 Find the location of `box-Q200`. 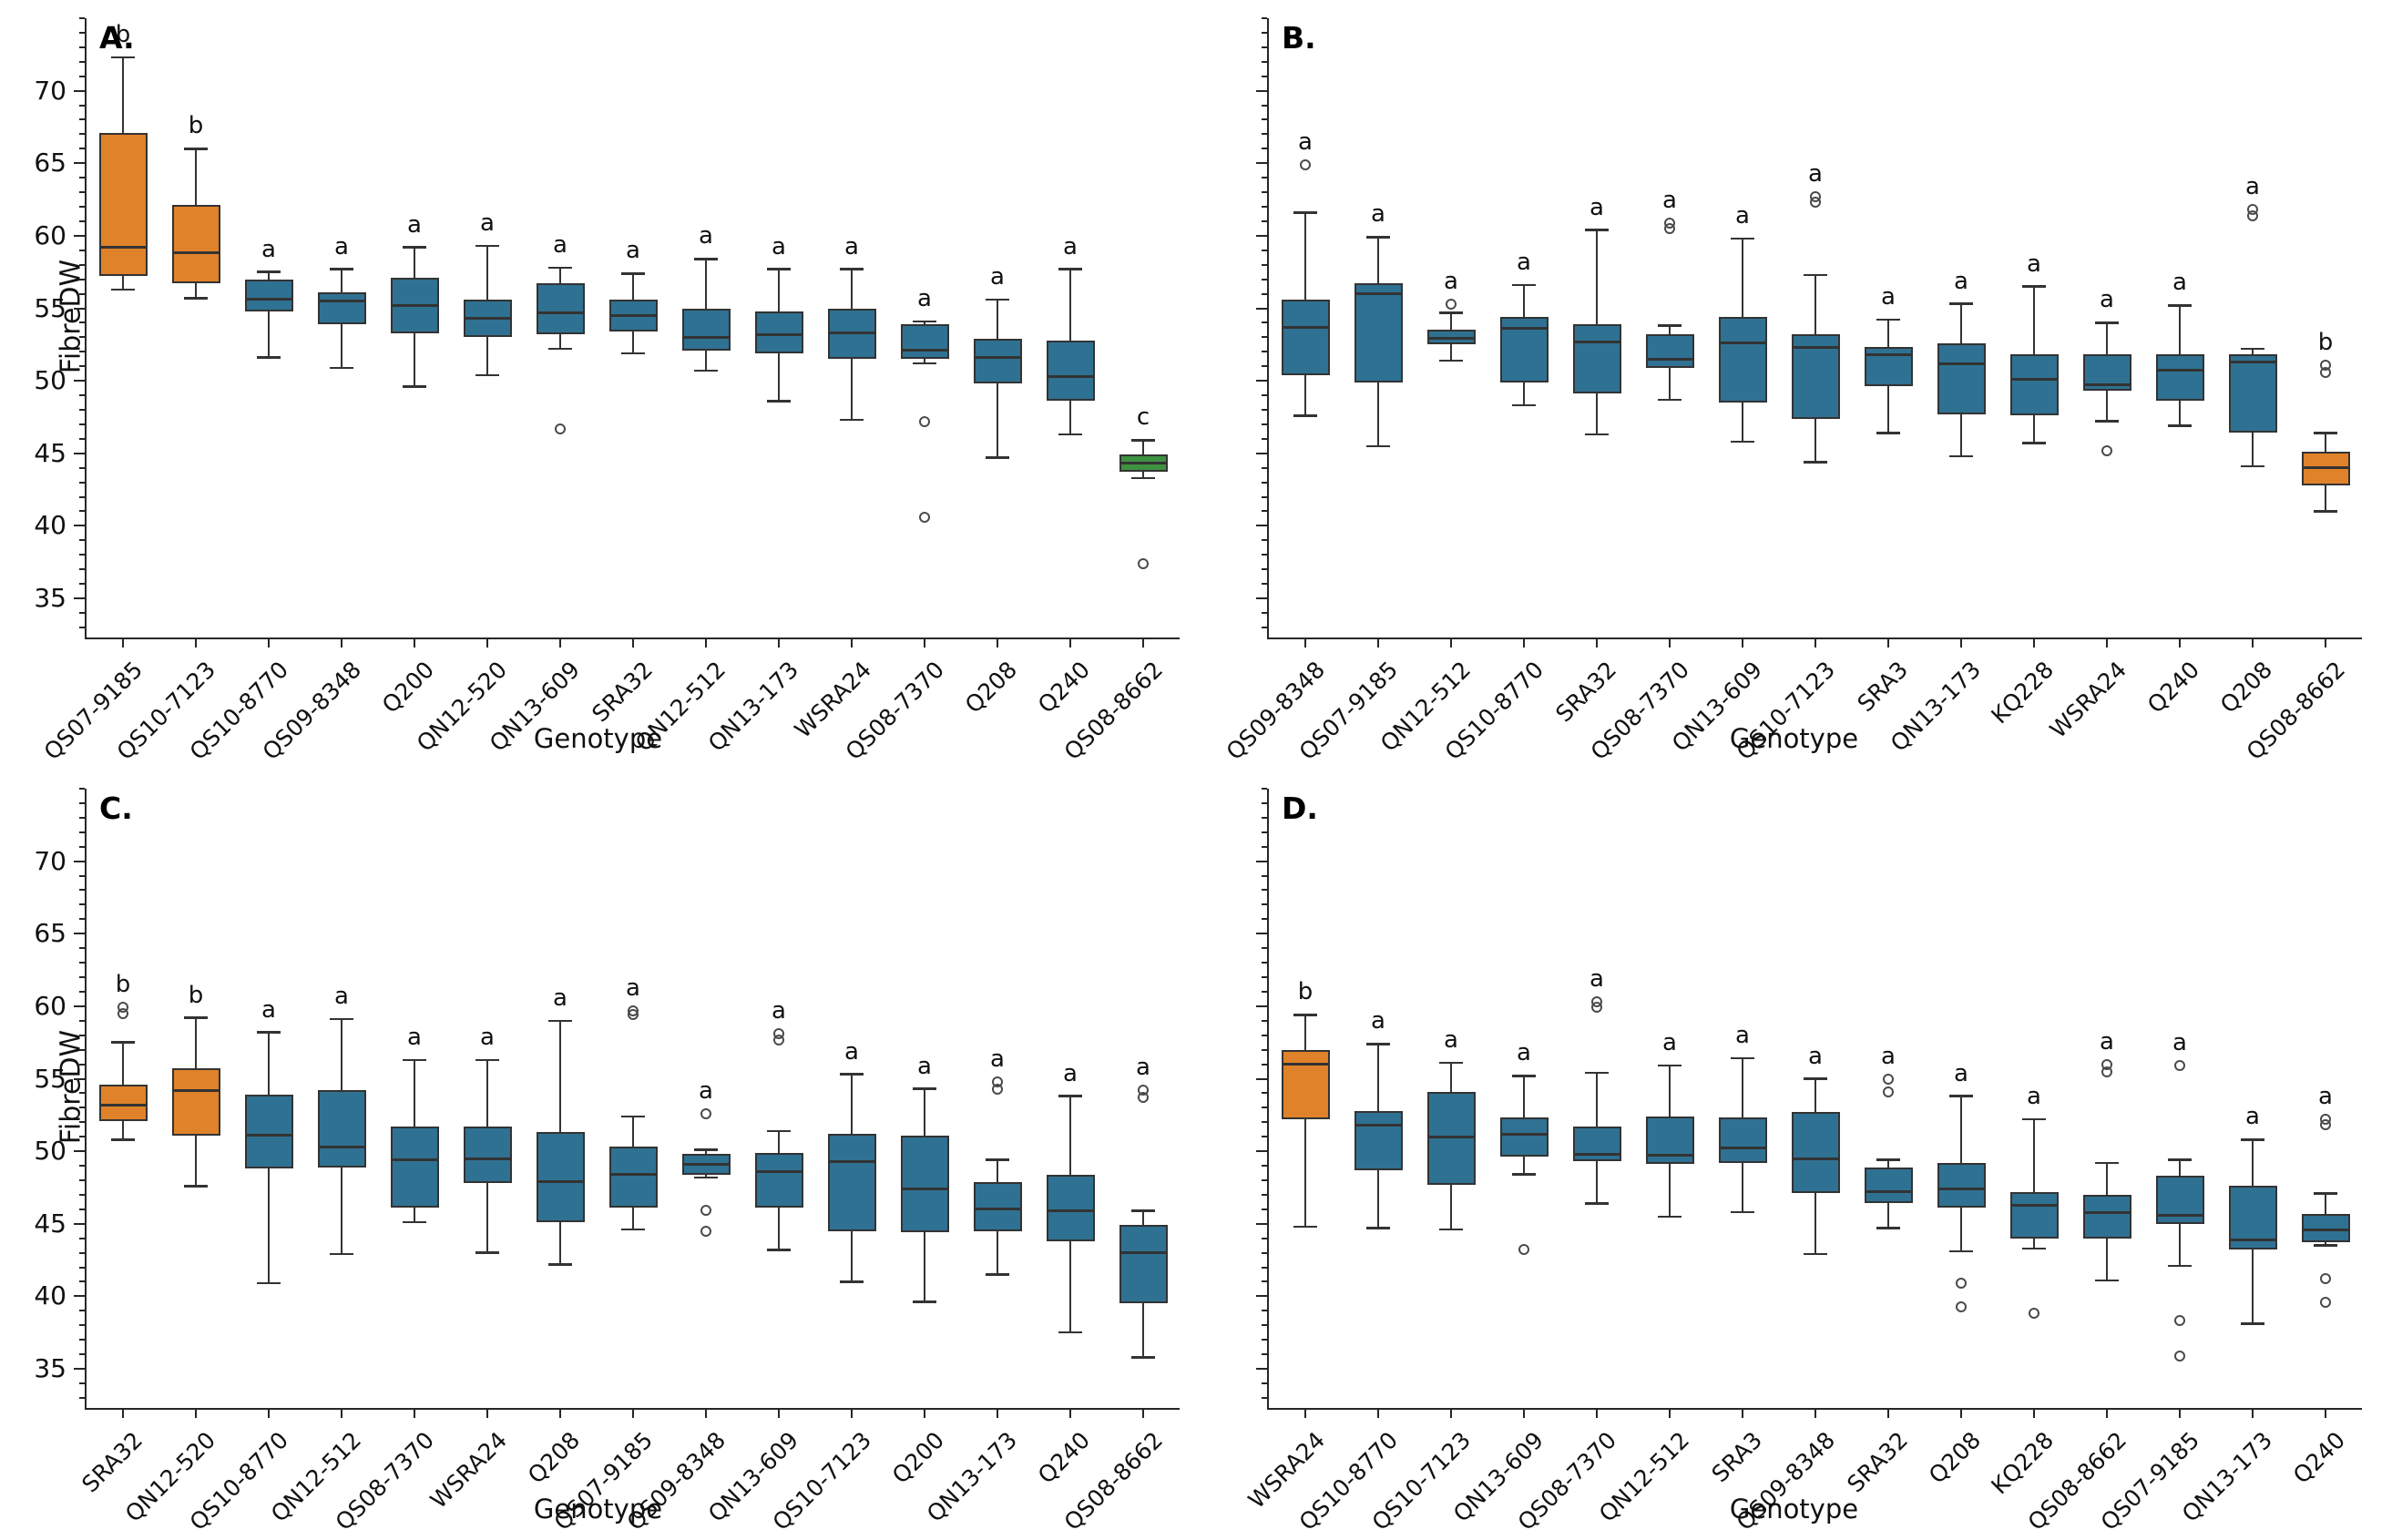

box-Q200 is located at coordinates (924, 1184).